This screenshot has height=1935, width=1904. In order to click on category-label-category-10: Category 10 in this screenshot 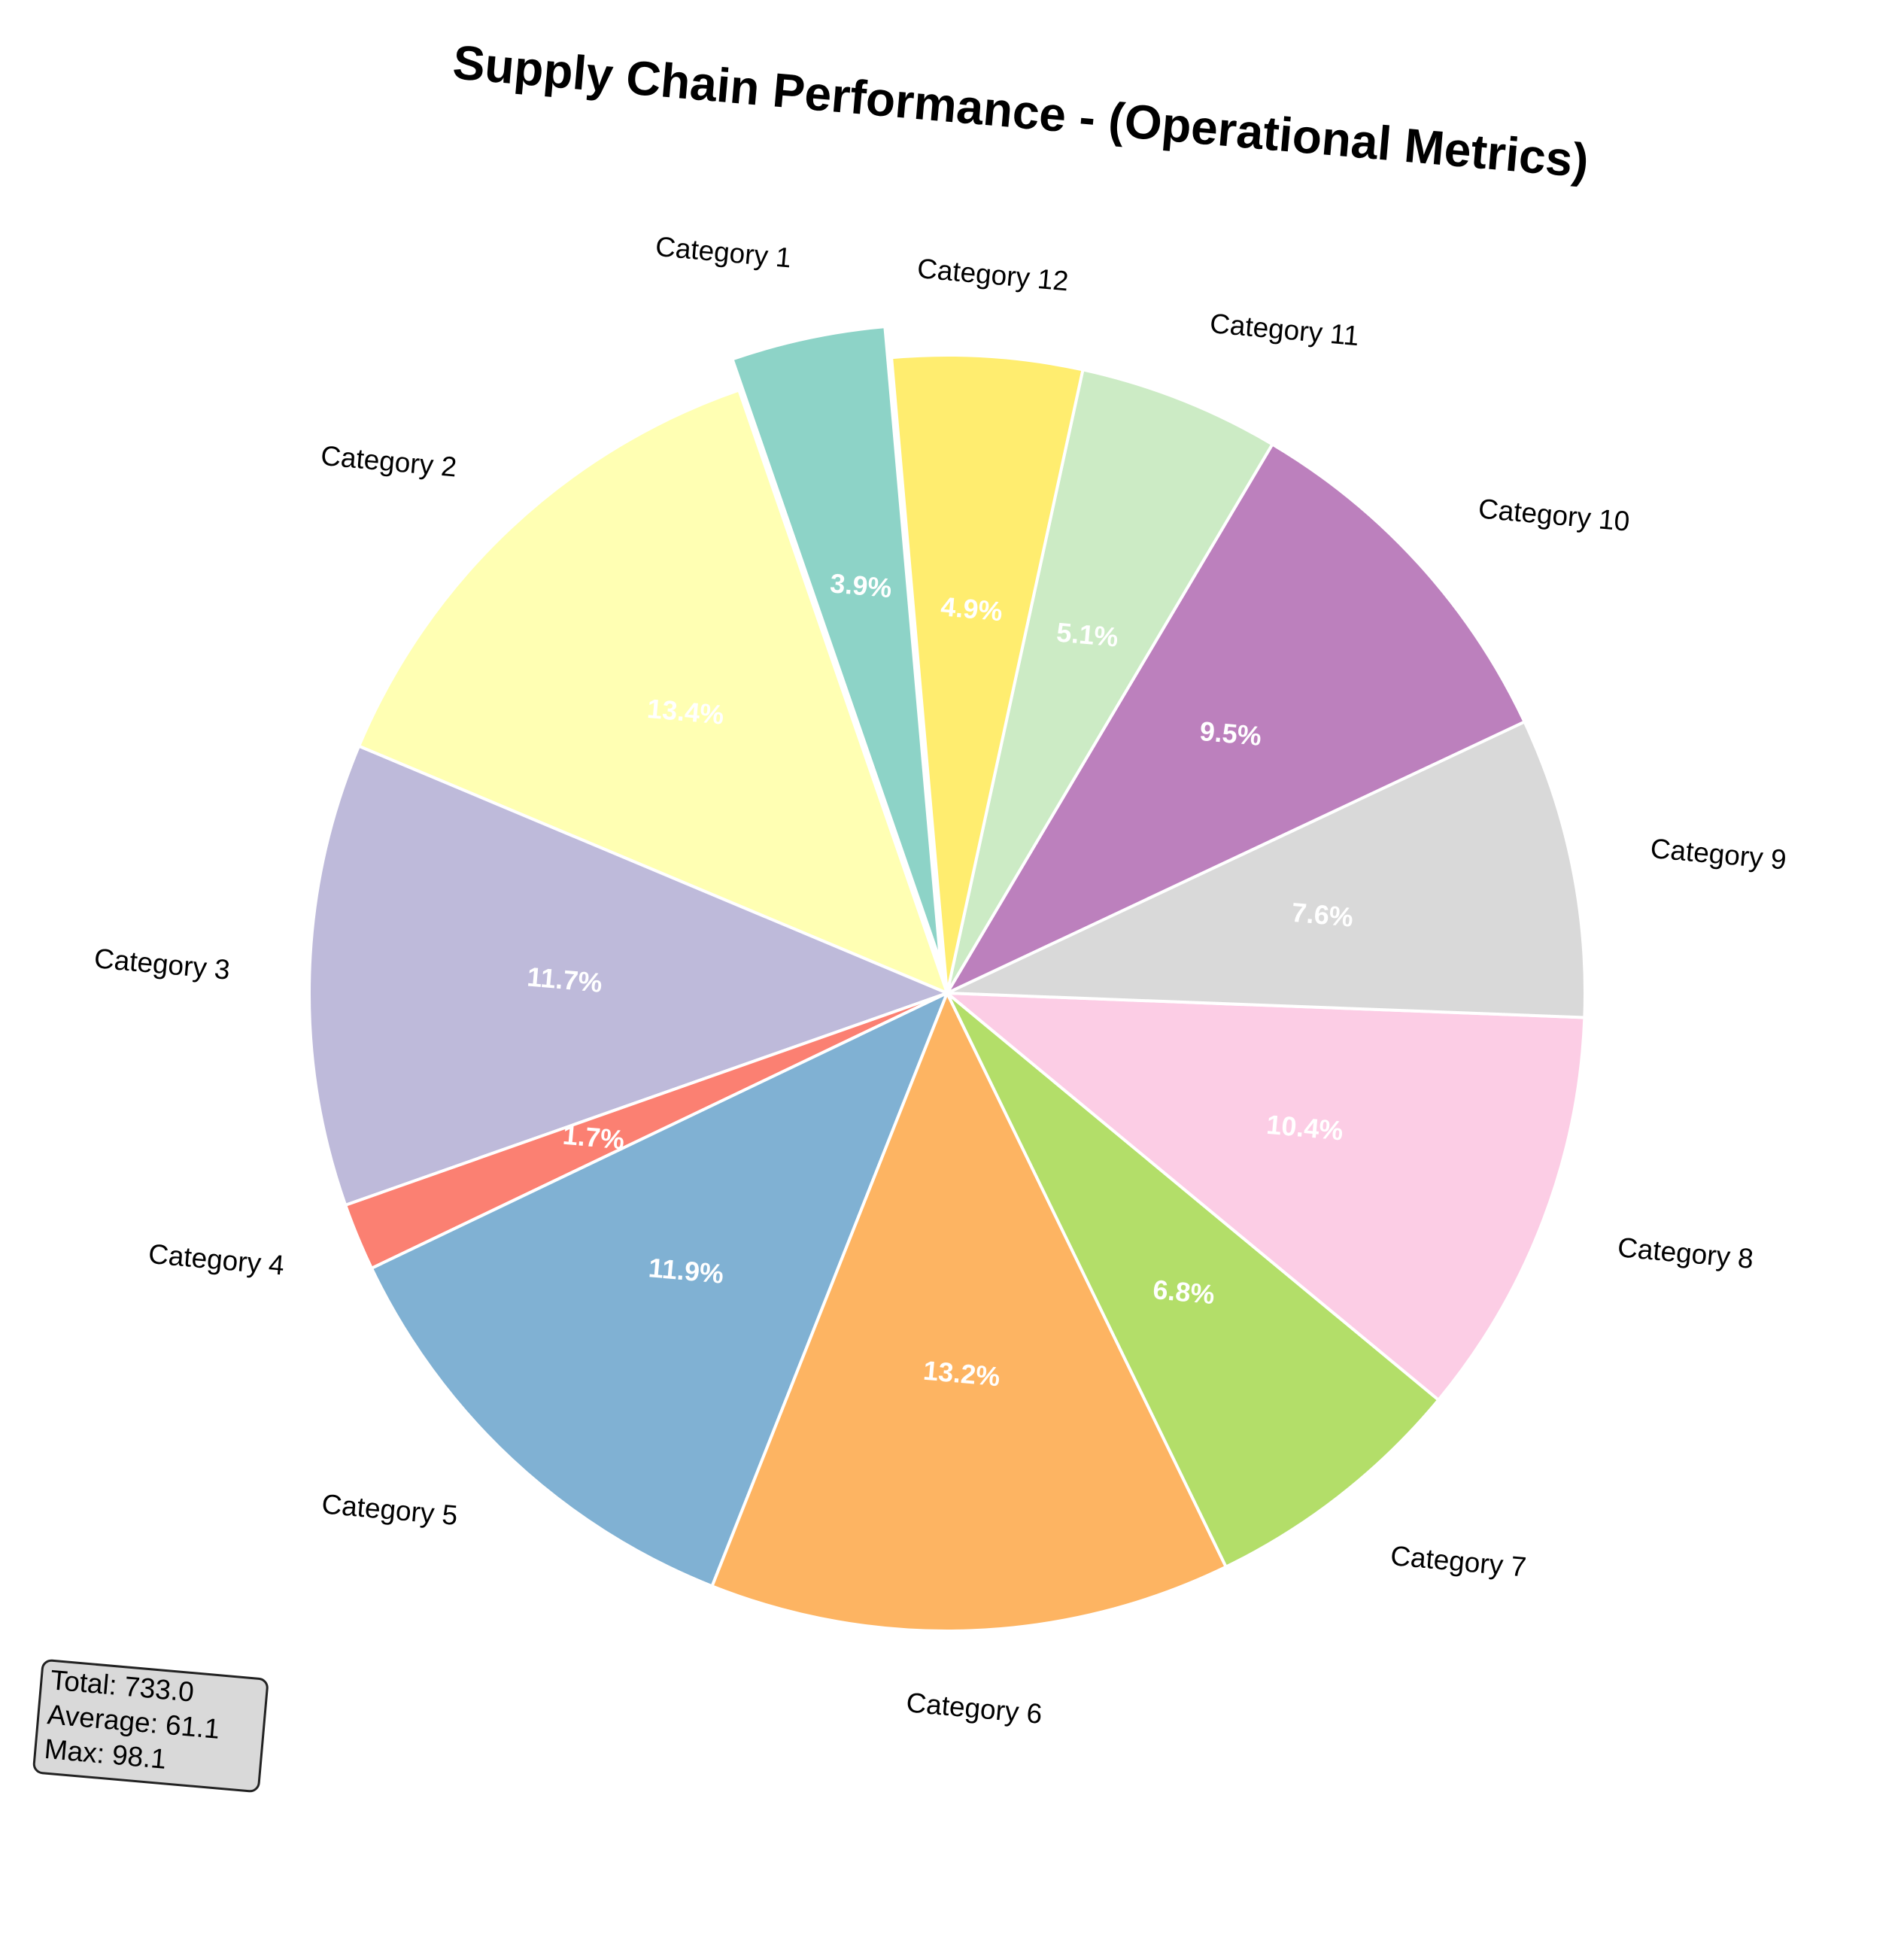, I will do `click(1554, 514)`.